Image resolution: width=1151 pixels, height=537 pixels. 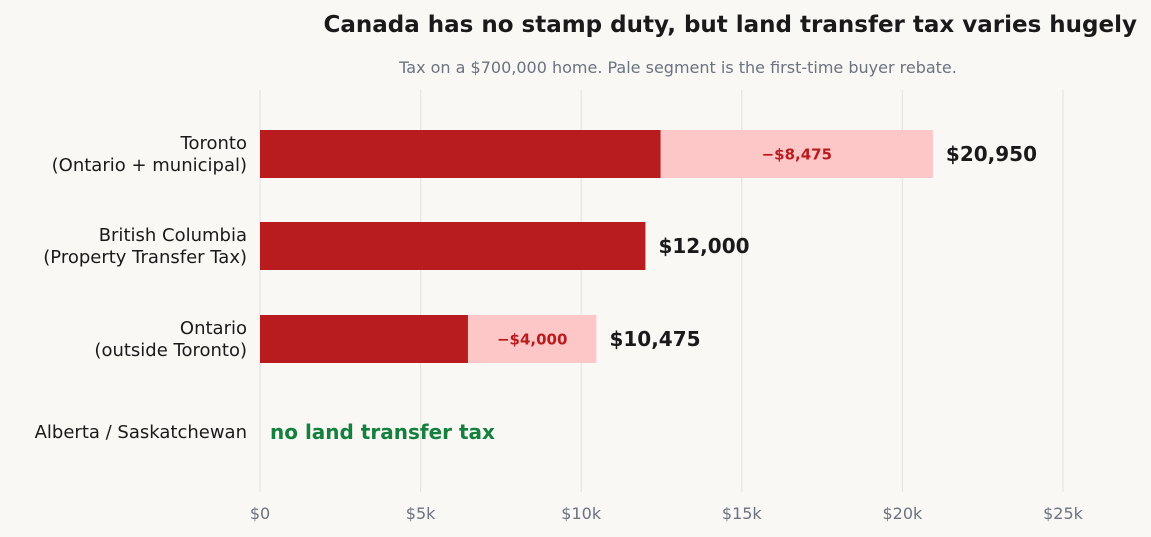 What do you see at coordinates (991, 154) in the screenshot?
I see `total-label: $20,950` at bounding box center [991, 154].